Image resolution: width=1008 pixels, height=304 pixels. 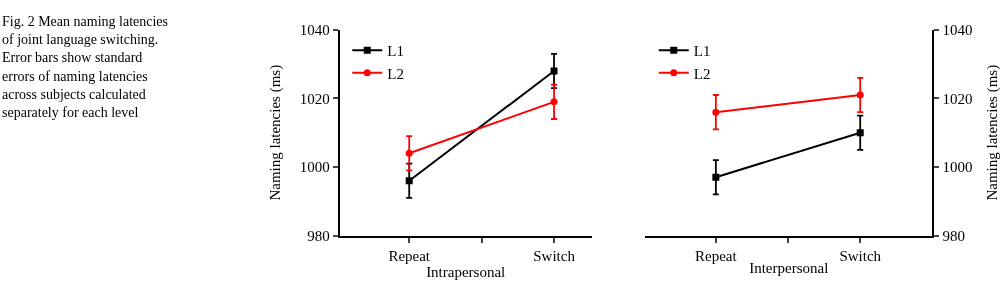 I want to click on y-axis-title: Naming latencies (ms), so click(x=276, y=132).